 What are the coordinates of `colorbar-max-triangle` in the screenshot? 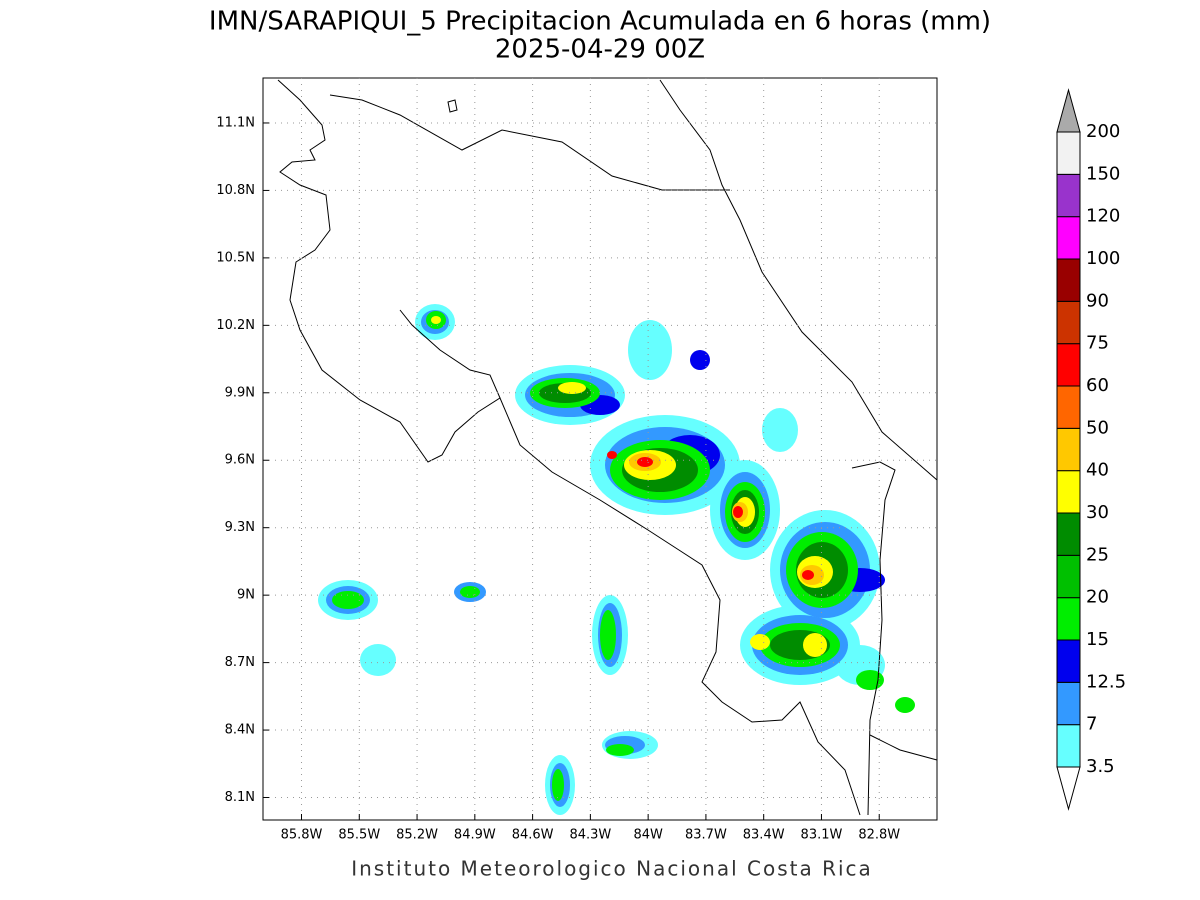 It's located at (1068, 110).